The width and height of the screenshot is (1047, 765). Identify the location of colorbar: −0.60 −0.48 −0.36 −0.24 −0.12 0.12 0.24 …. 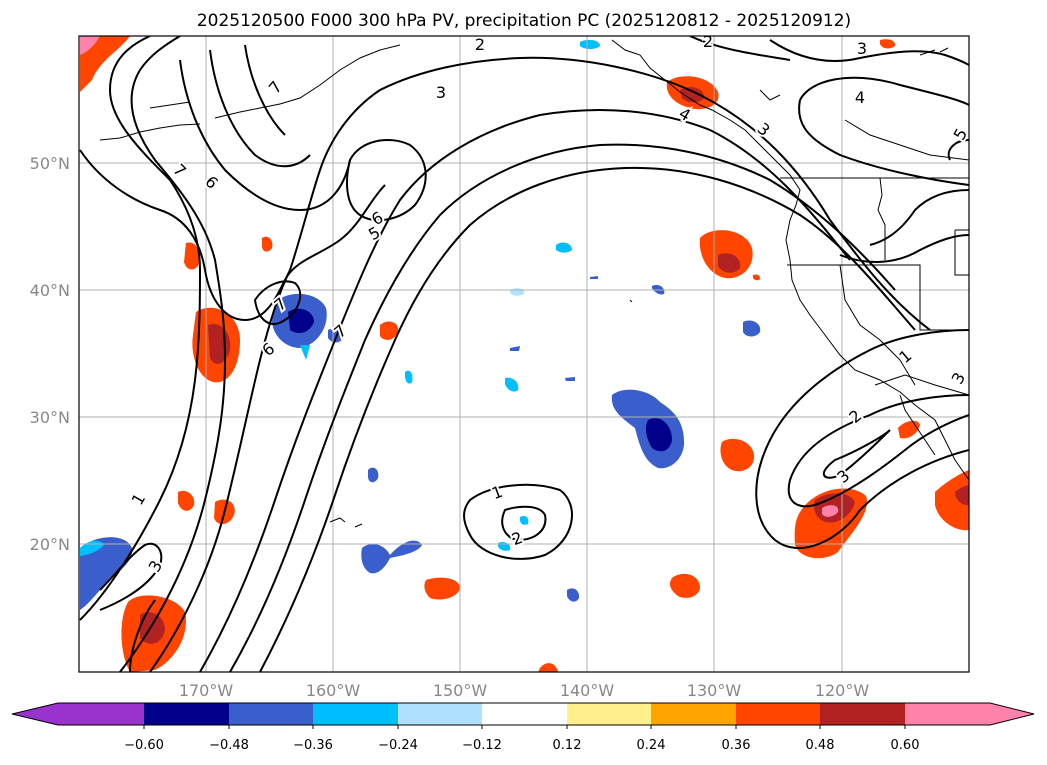
(523, 727).